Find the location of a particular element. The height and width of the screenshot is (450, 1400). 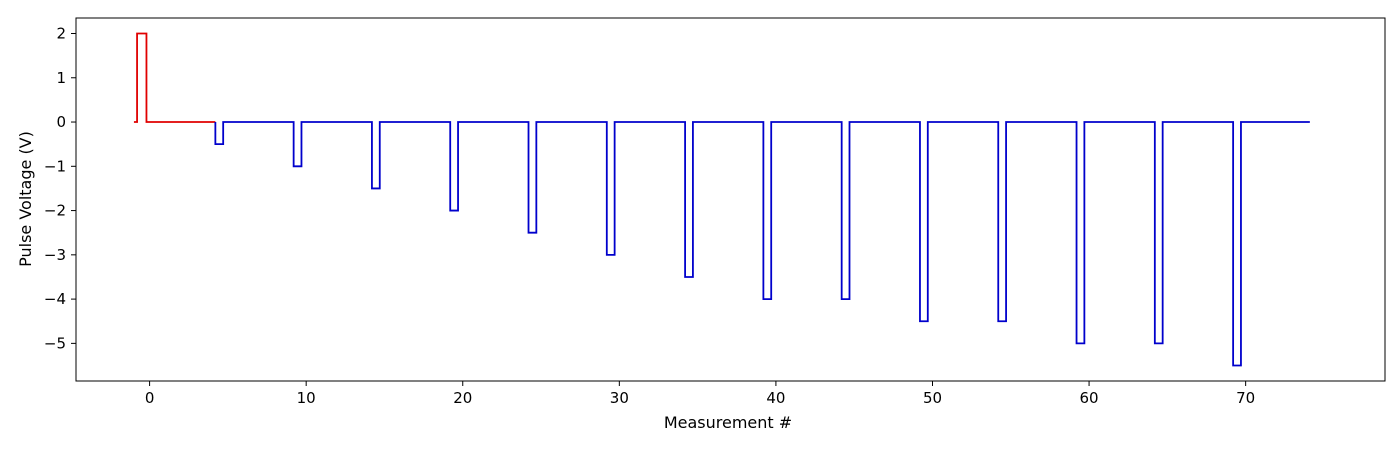

y-tick-label: −1 is located at coordinates (55, 166).